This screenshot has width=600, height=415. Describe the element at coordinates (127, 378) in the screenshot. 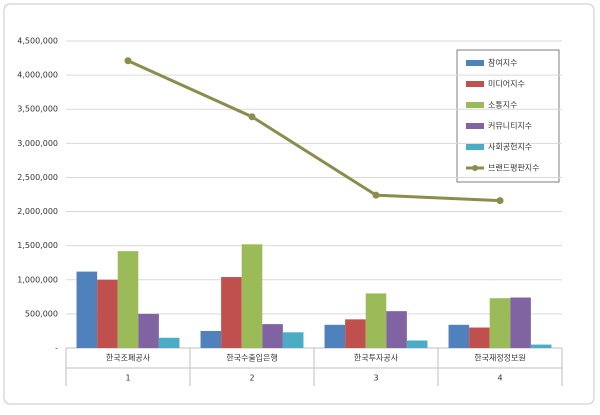

I see `x-tick-number: 1` at that location.